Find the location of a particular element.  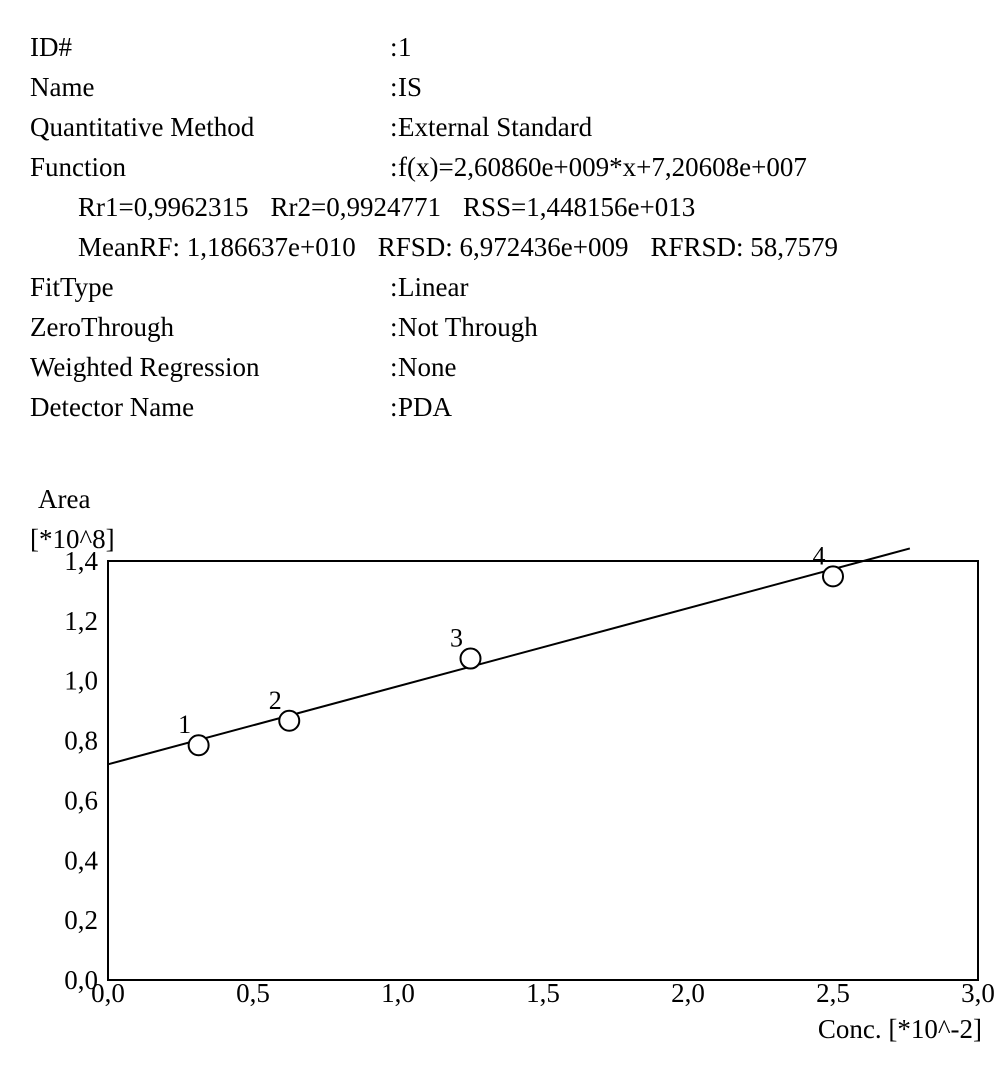

info-value: None is located at coordinates (427, 367).